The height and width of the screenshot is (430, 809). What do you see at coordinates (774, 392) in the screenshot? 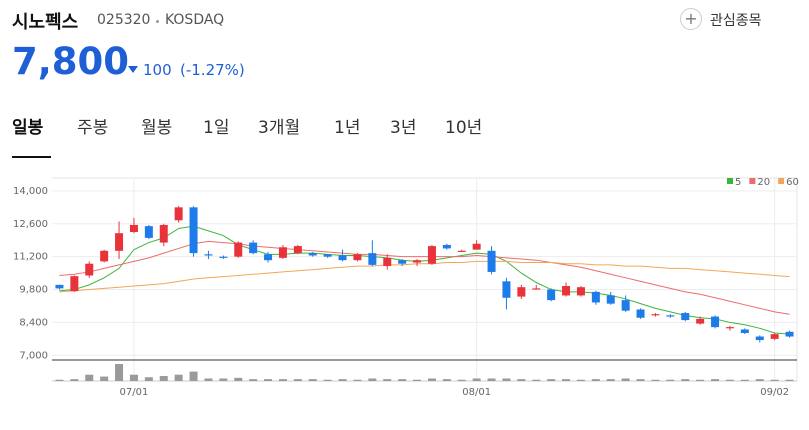
I see `x-tick-label: 09/02` at bounding box center [774, 392].